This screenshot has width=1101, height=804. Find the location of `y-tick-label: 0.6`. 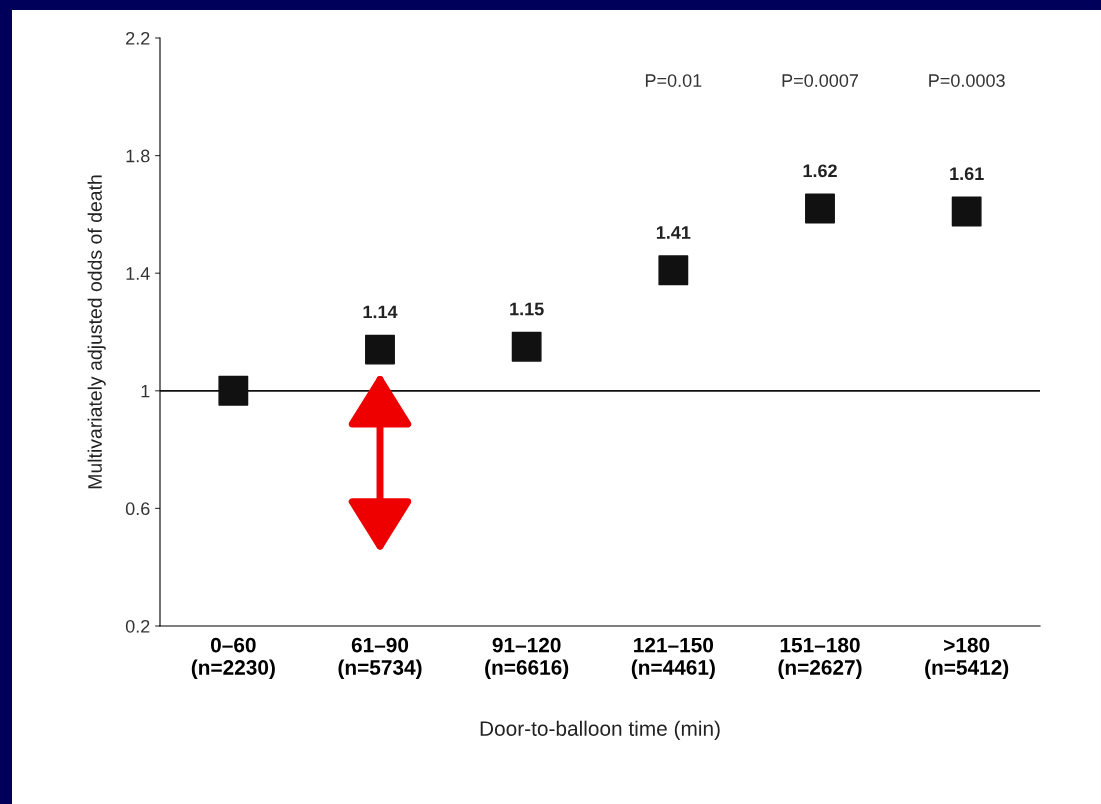

y-tick-label: 0.6 is located at coordinates (137, 509).